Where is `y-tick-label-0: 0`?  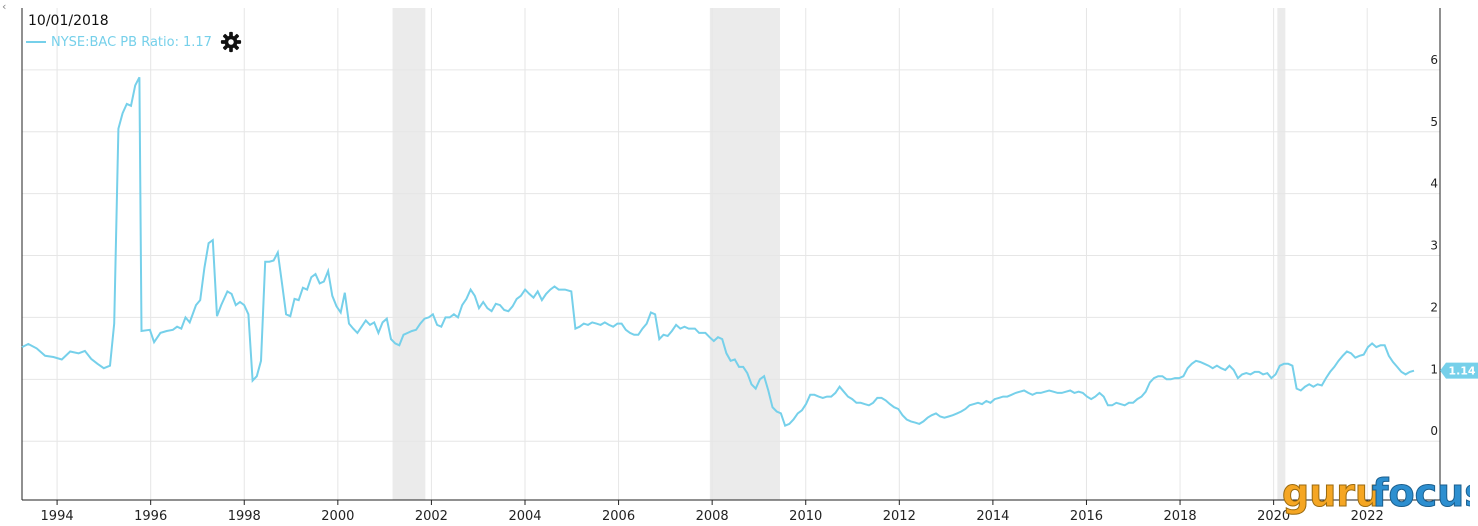
y-tick-label-0: 0 is located at coordinates (1434, 431).